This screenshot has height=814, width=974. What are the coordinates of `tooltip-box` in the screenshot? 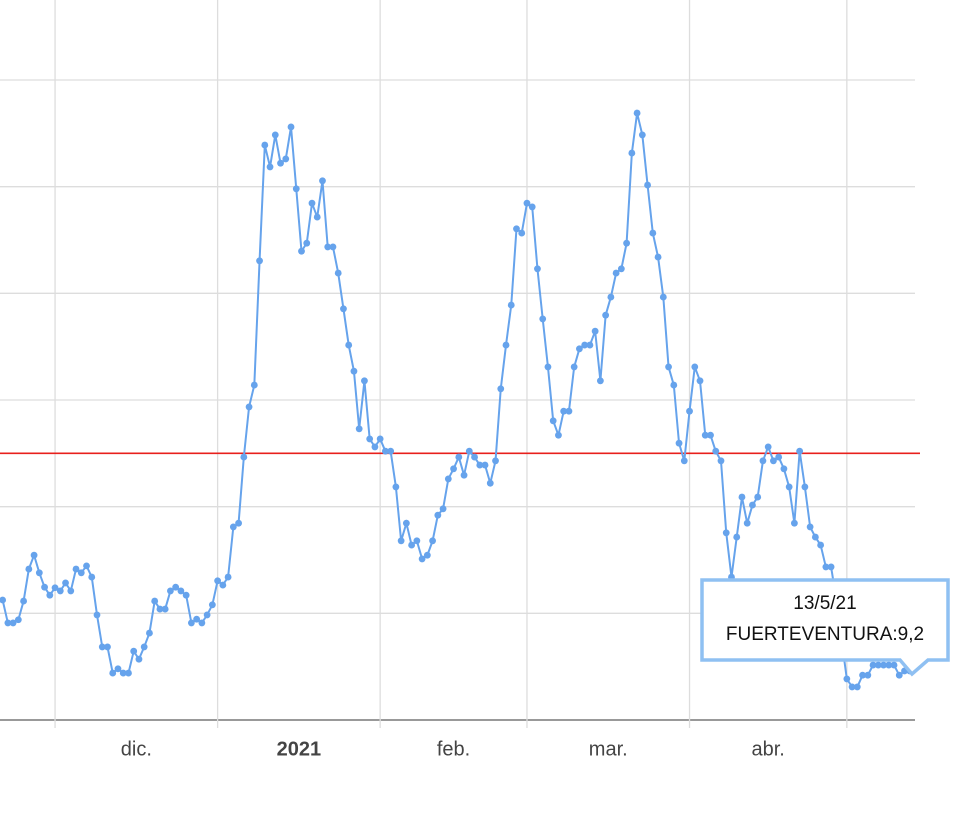 It's located at (825, 627).